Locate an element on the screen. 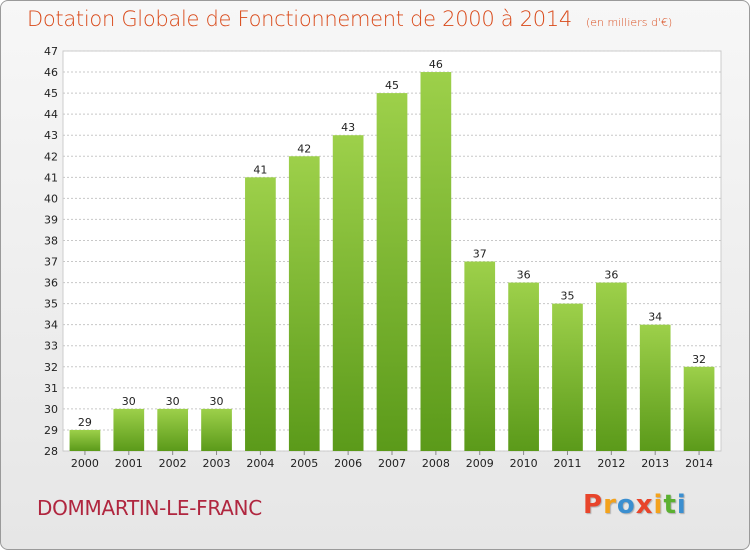  y-tick-label: 29 is located at coordinates (51, 430).